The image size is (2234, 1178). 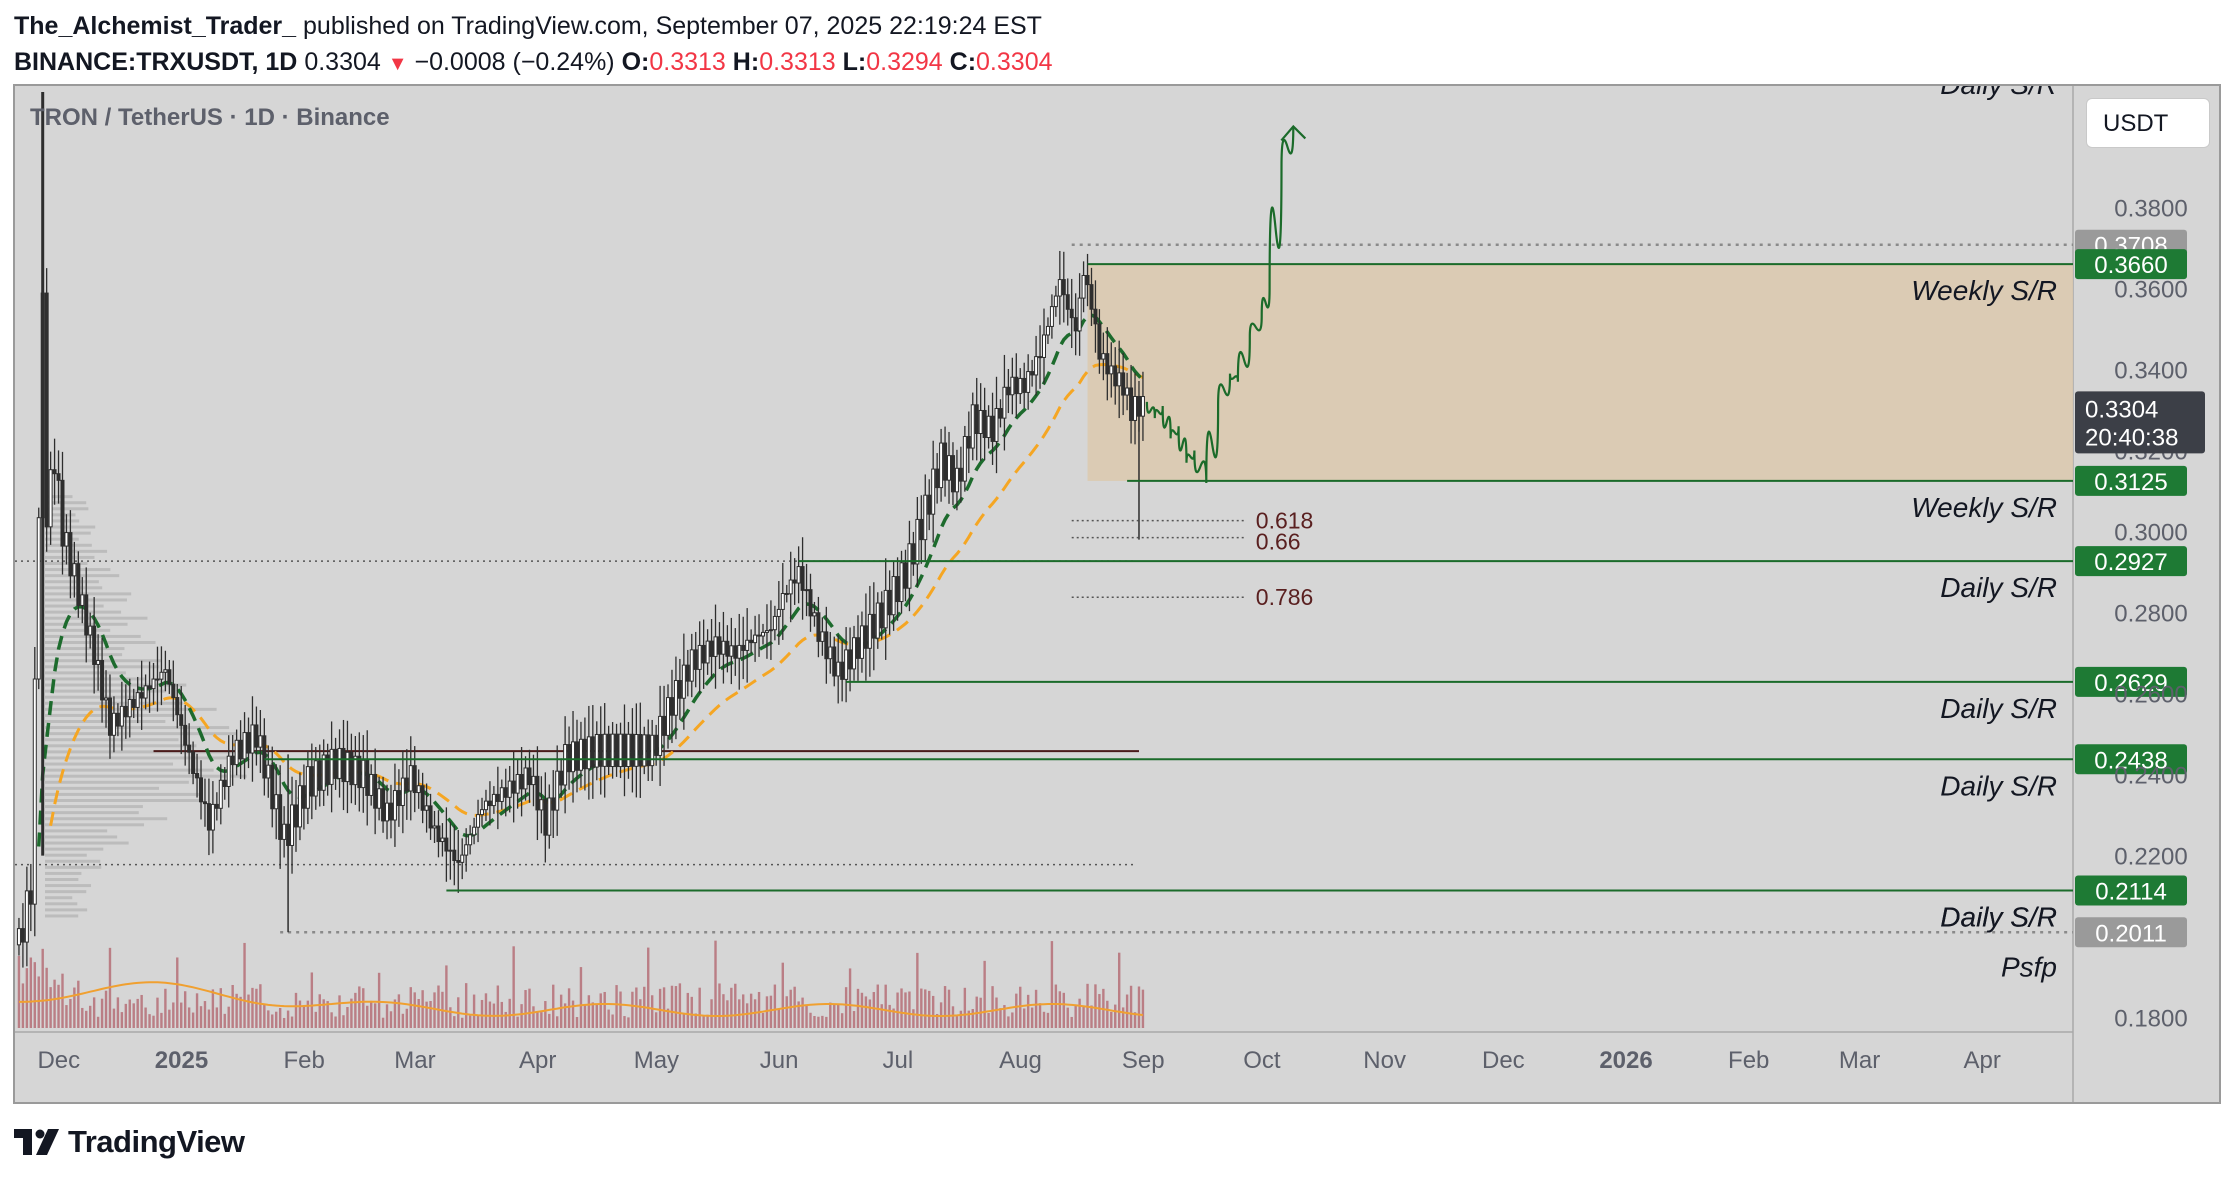 I want to click on price-tick-label: 0.3800, so click(x=2150, y=208).